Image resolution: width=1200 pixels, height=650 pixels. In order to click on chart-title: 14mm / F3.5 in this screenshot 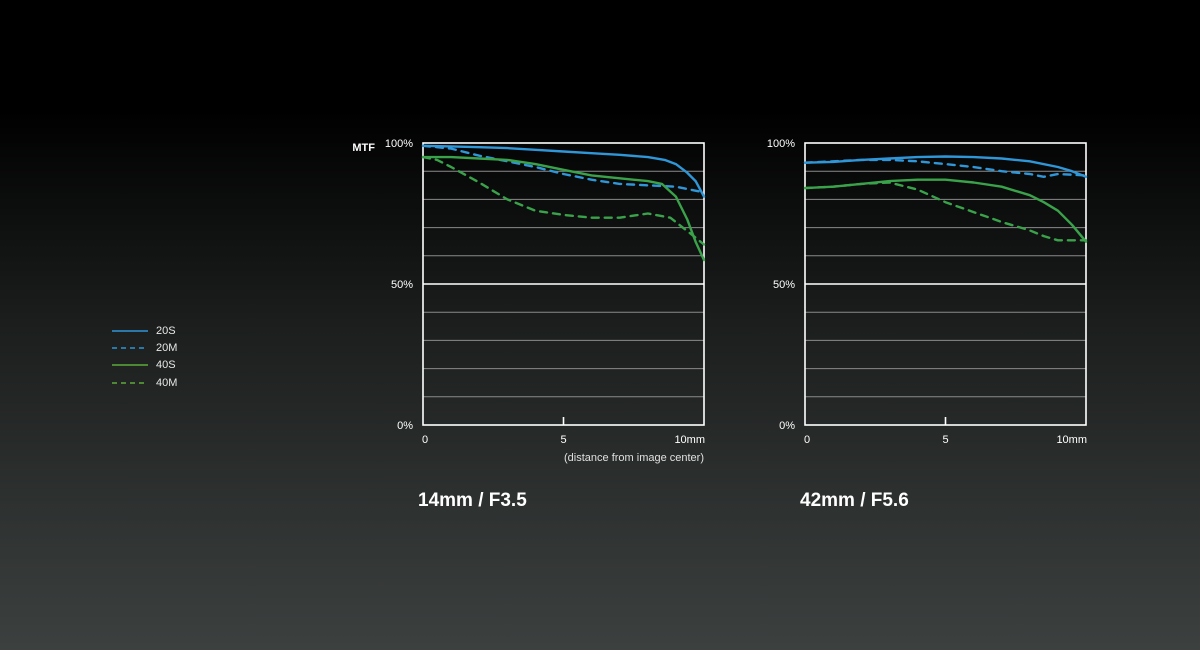, I will do `click(472, 500)`.